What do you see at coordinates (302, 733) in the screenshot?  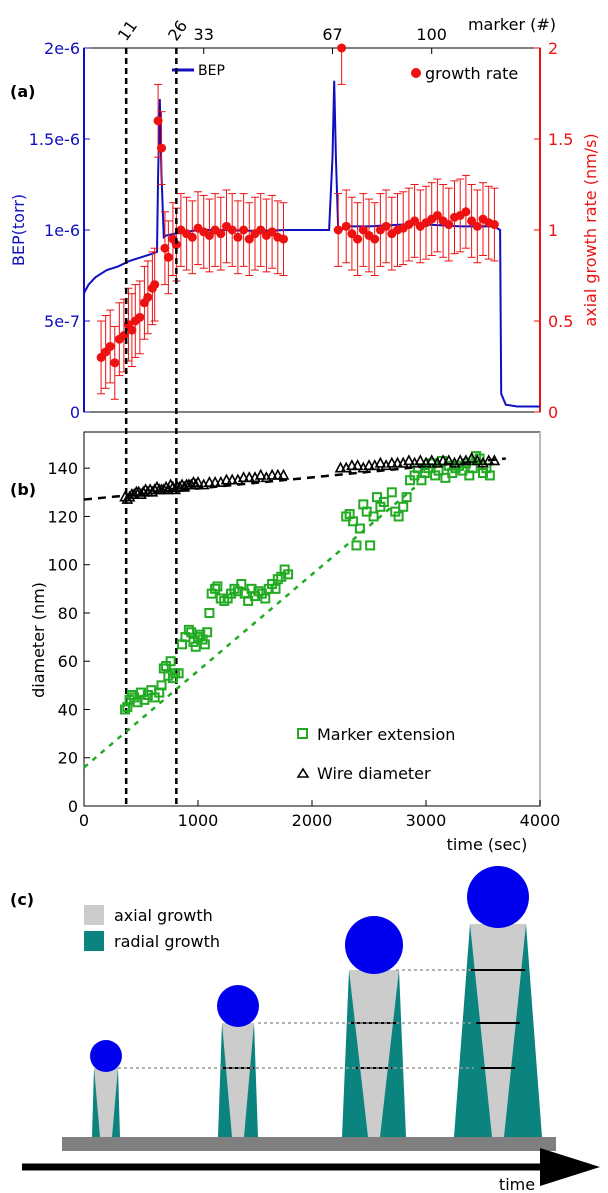 I see `legend-marker-extension-swatch` at bounding box center [302, 733].